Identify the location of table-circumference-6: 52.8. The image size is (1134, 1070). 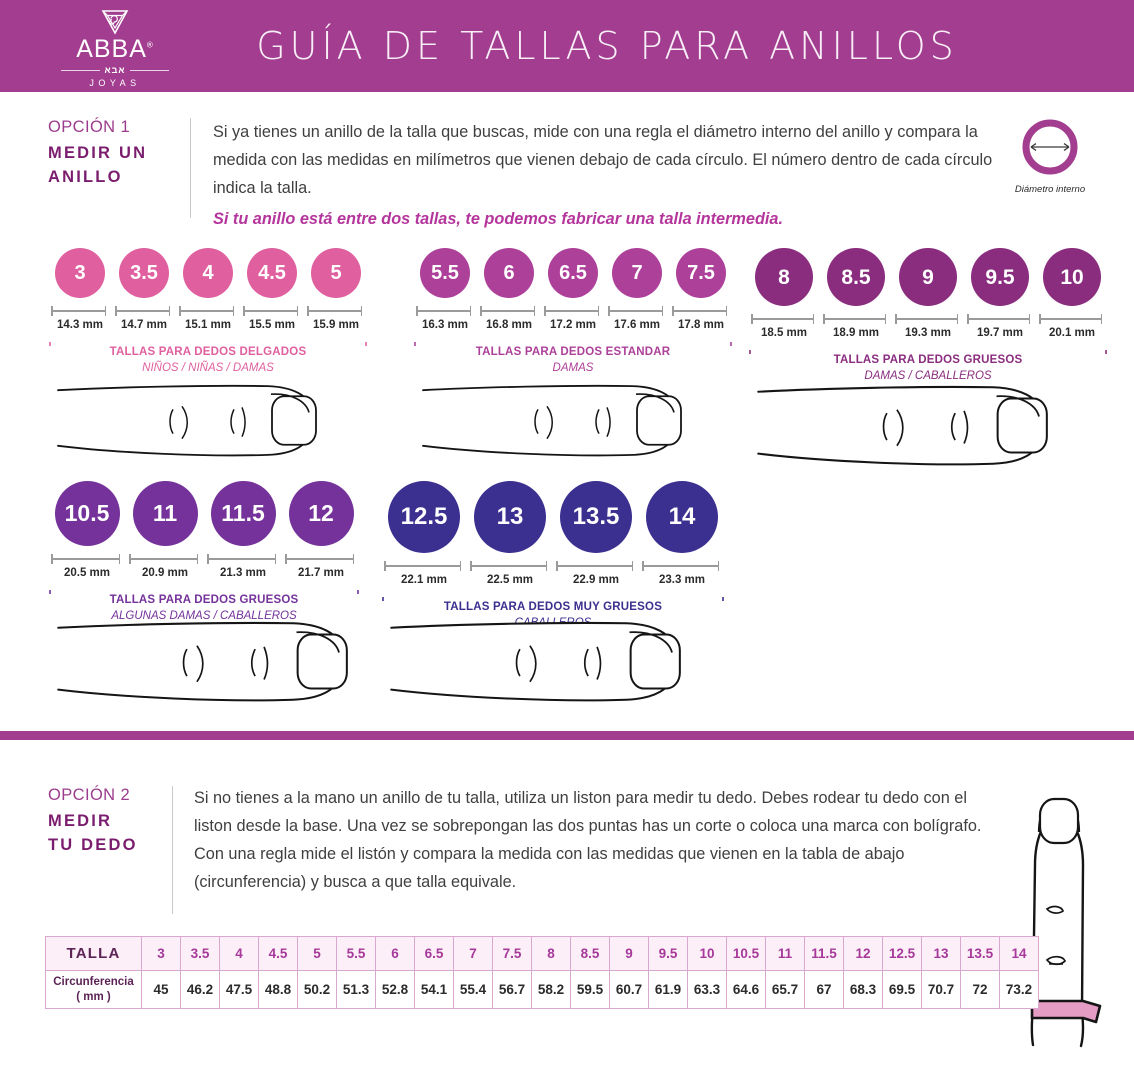
(395, 989).